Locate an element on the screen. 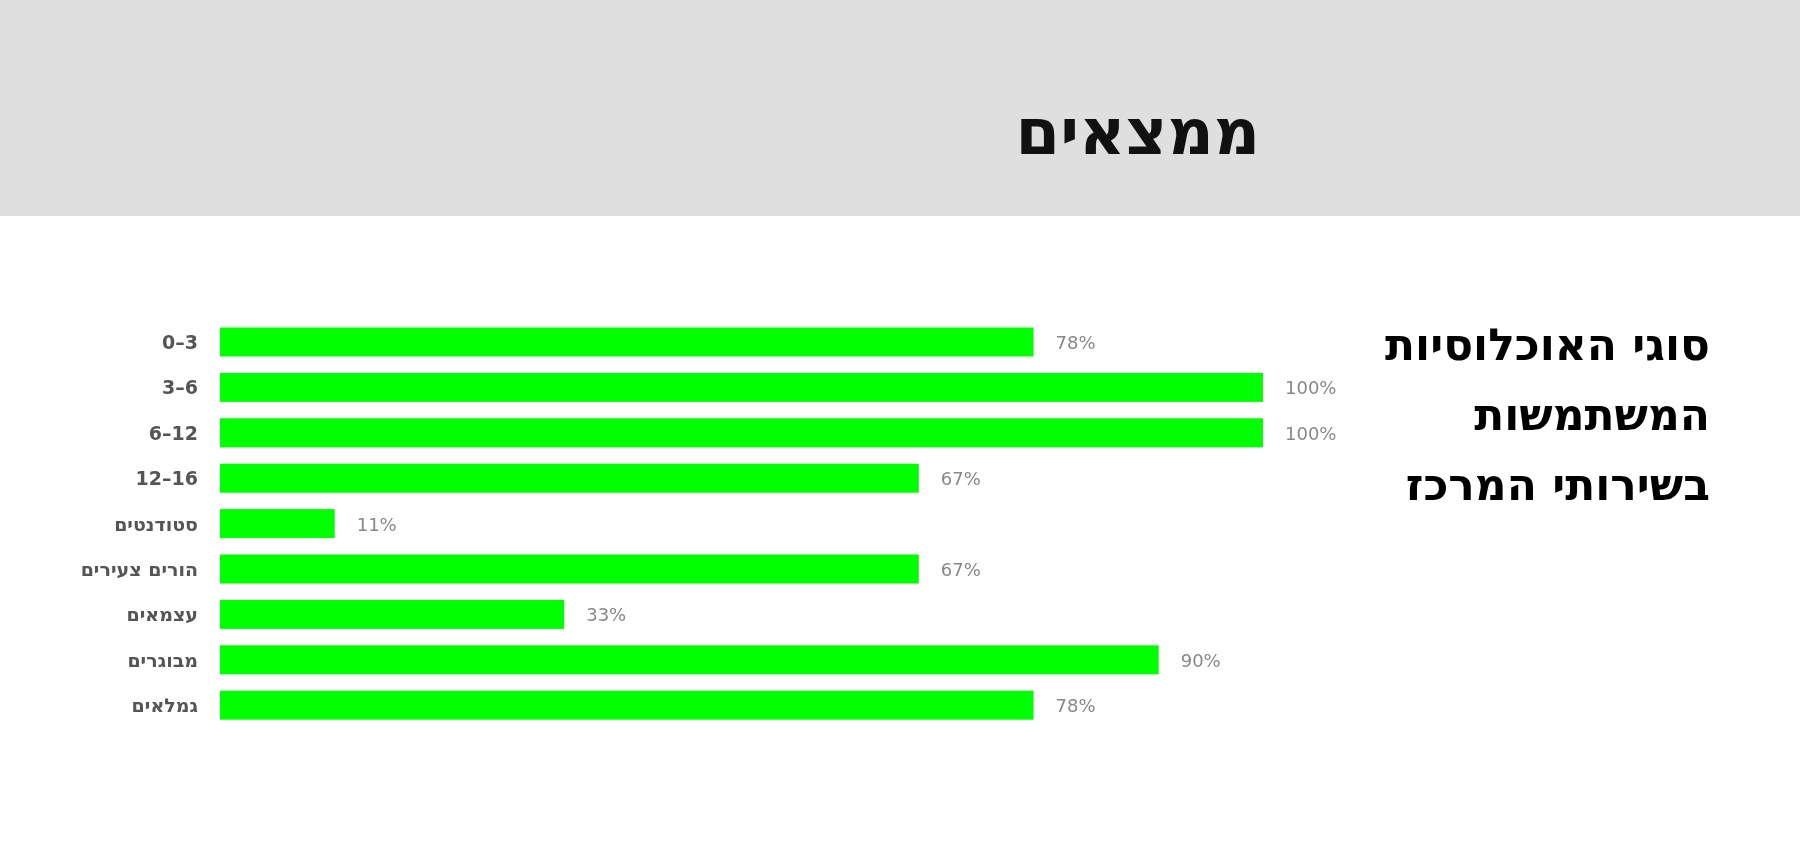 Image resolution: width=1800 pixels, height=851 pixels. data-label: 90% is located at coordinates (1200, 660).